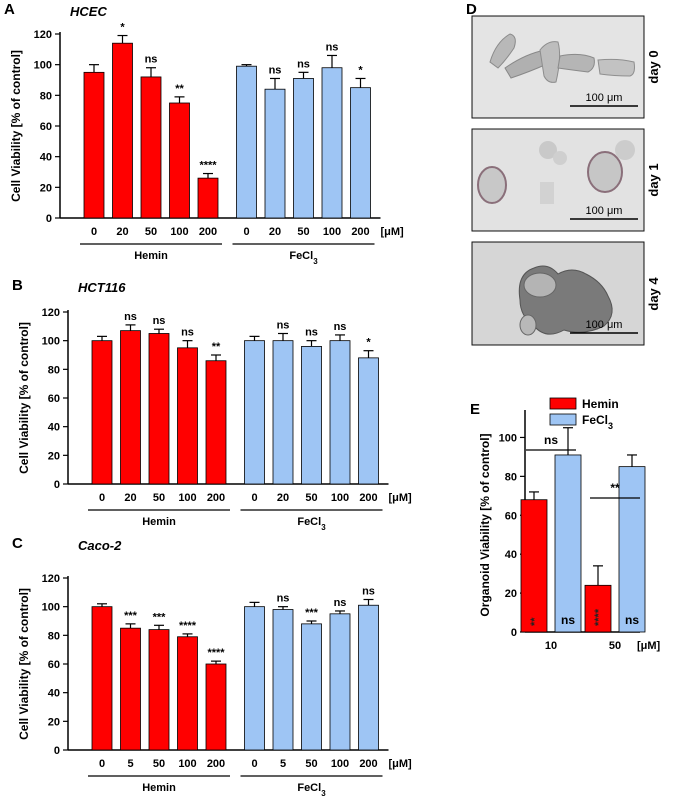 Image resolution: width=673 pixels, height=810 pixels. Describe the element at coordinates (254, 498) in the screenshot. I see `panel-b-x-tick-label: 0` at that location.